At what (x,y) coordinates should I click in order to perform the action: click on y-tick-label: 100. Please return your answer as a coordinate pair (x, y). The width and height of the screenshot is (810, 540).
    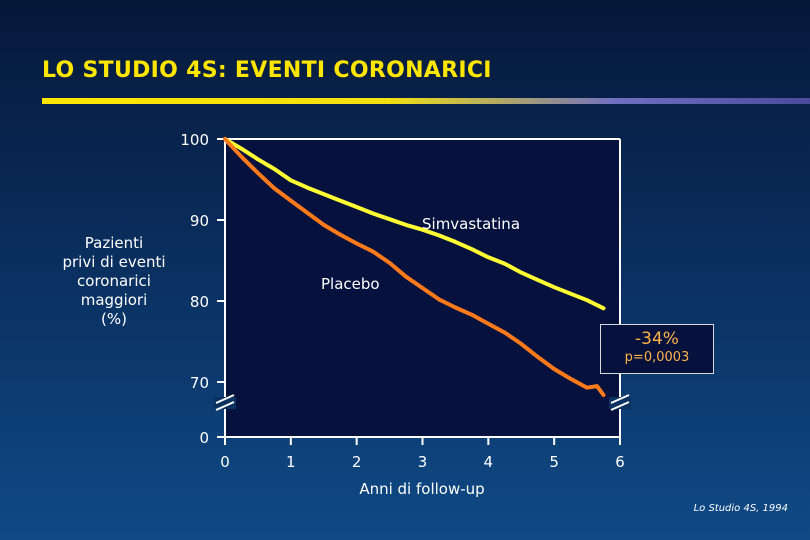
    Looking at the image, I should click on (194, 140).